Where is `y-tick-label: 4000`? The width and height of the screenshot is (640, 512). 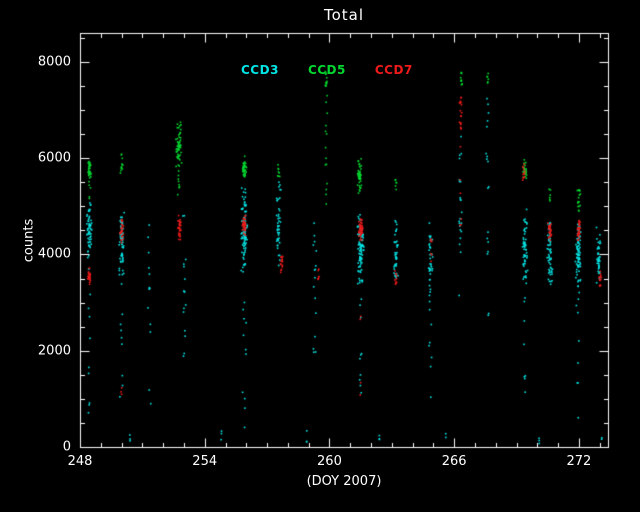
y-tick-label: 4000 is located at coordinates (54, 254).